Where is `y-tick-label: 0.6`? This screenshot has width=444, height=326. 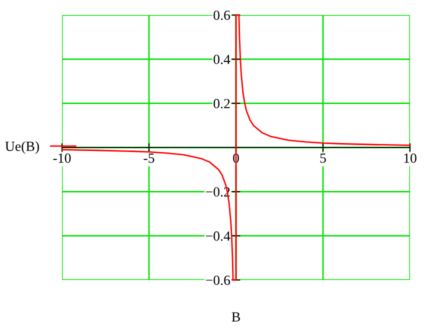
y-tick-label: 0.6 is located at coordinates (222, 15).